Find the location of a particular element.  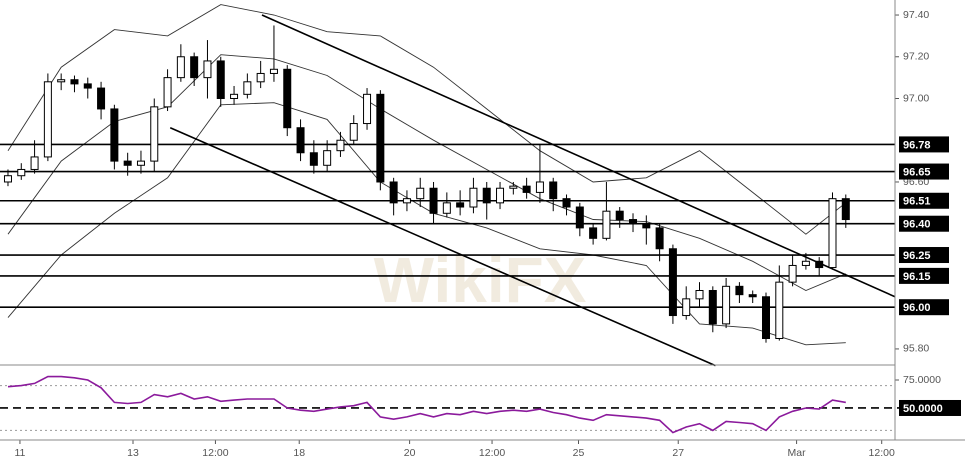

y-tick-label: 95.80 is located at coordinates (916, 349).